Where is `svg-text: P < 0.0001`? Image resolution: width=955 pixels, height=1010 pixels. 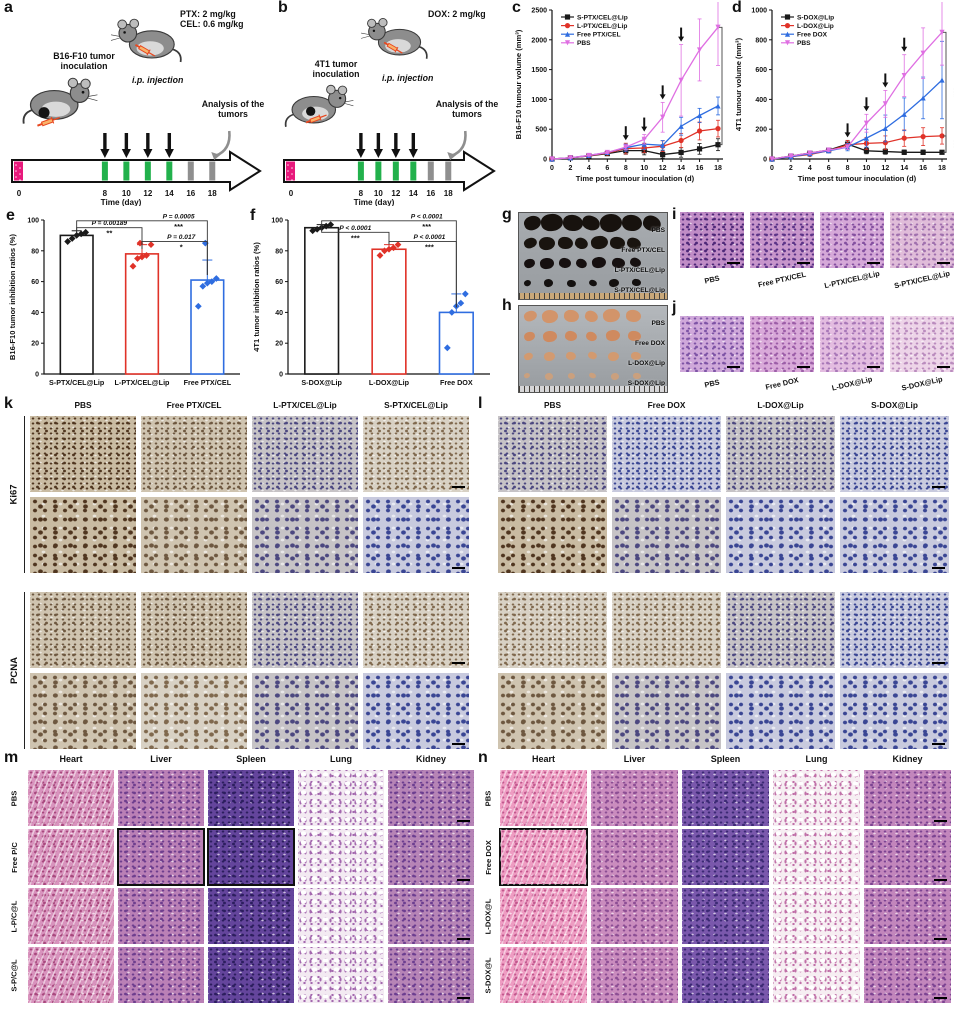
svg-text: P < 0.0001 is located at coordinates (427, 216).